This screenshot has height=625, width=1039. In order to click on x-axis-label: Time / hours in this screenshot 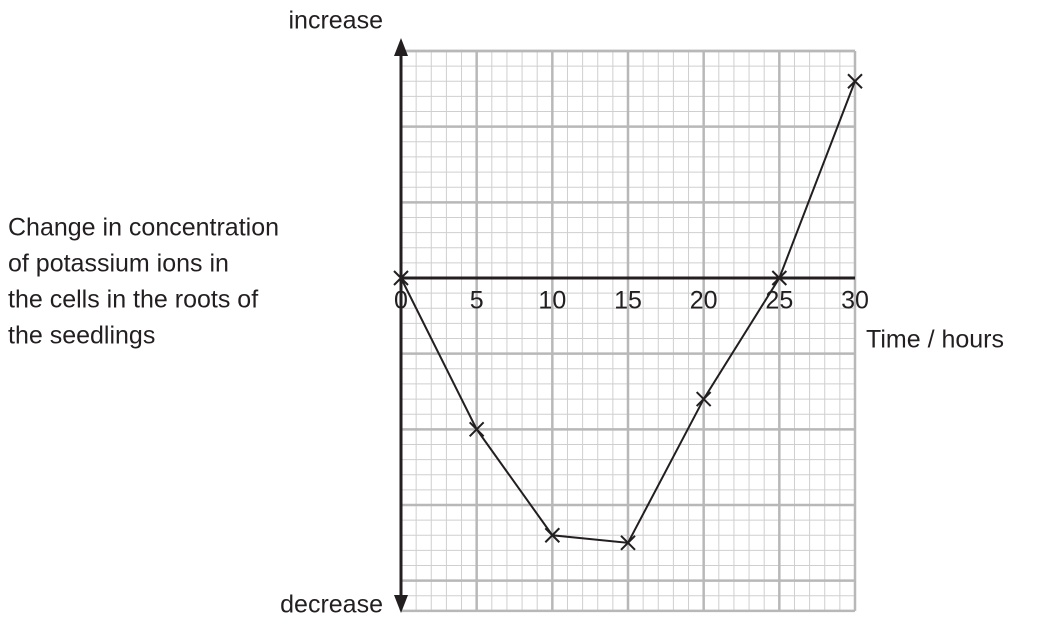, I will do `click(935, 340)`.